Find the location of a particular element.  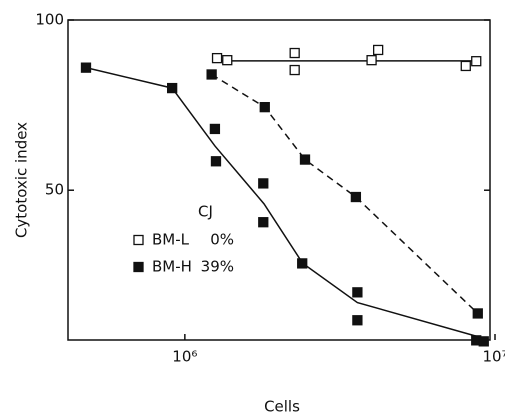

x-tick-label: 10⁷ is located at coordinates (493, 357).